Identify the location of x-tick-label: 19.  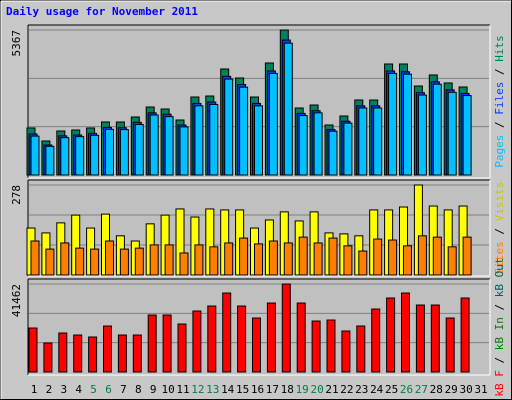
(302, 389).